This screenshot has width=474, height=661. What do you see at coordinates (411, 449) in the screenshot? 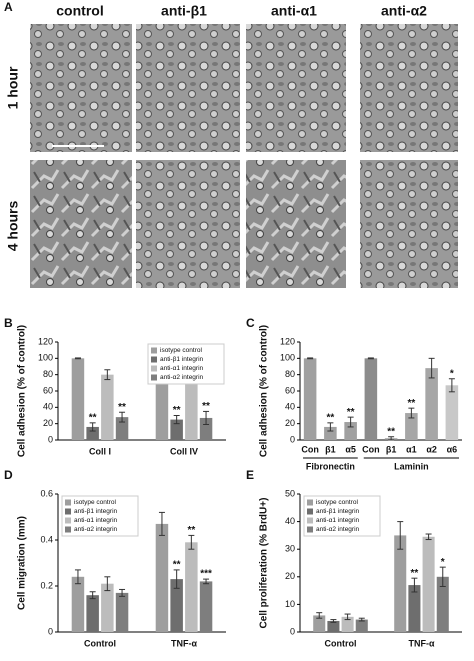
I see `x-tick-label: α1` at bounding box center [411, 449].